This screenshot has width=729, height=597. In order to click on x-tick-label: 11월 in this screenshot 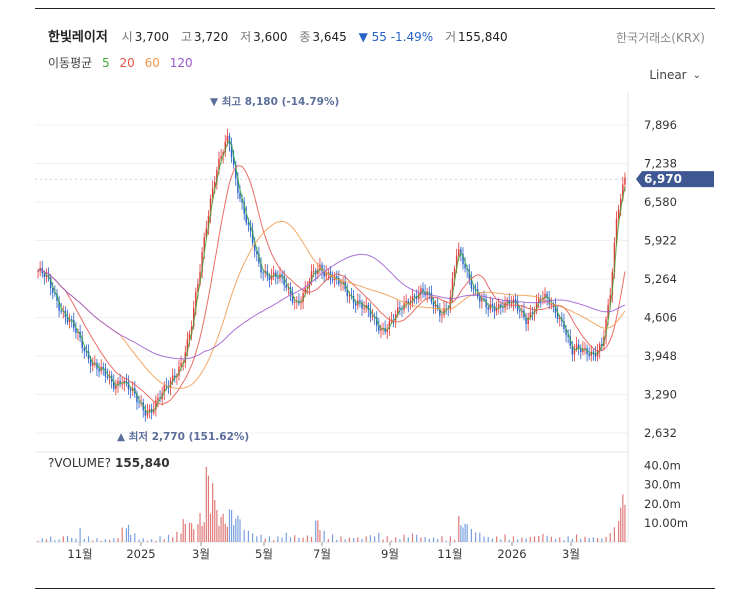, I will do `click(79, 554)`.